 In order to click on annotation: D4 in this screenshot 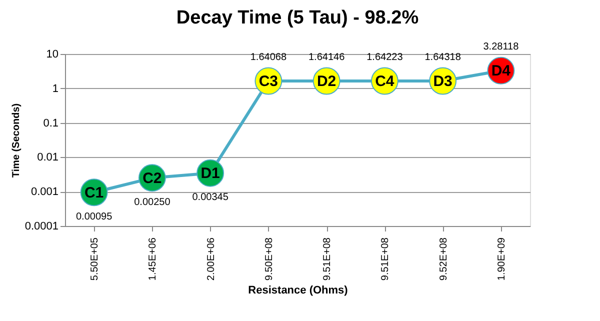, I will do `click(501, 71)`.